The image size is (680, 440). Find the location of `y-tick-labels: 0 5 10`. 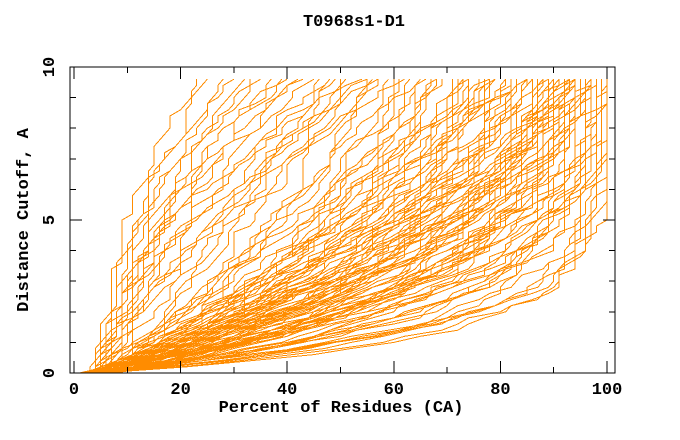

y-tick-labels: 0 5 10 is located at coordinates (50, 217).